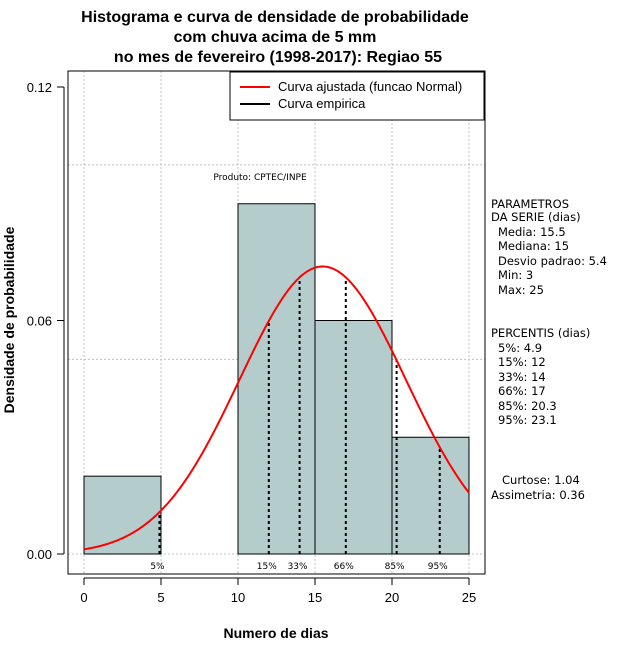 The height and width of the screenshot is (660, 640). Describe the element at coordinates (315, 597) in the screenshot. I see `x-tick-label-3: 15` at that location.